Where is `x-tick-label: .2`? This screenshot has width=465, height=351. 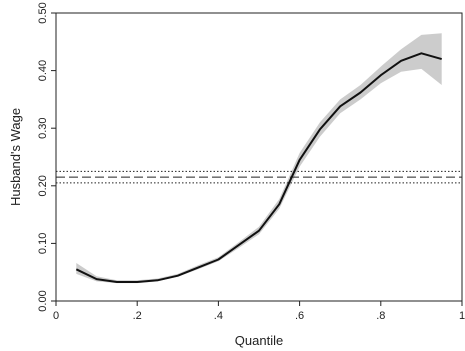
x-tick-label: .2 is located at coordinates (137, 316).